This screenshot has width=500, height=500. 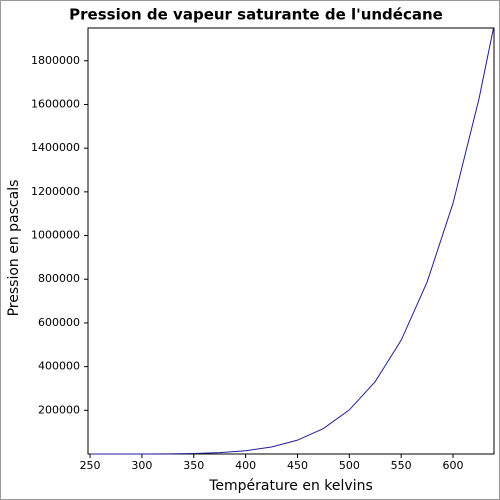 I want to click on y-tick-label: 800000, so click(x=59, y=278).